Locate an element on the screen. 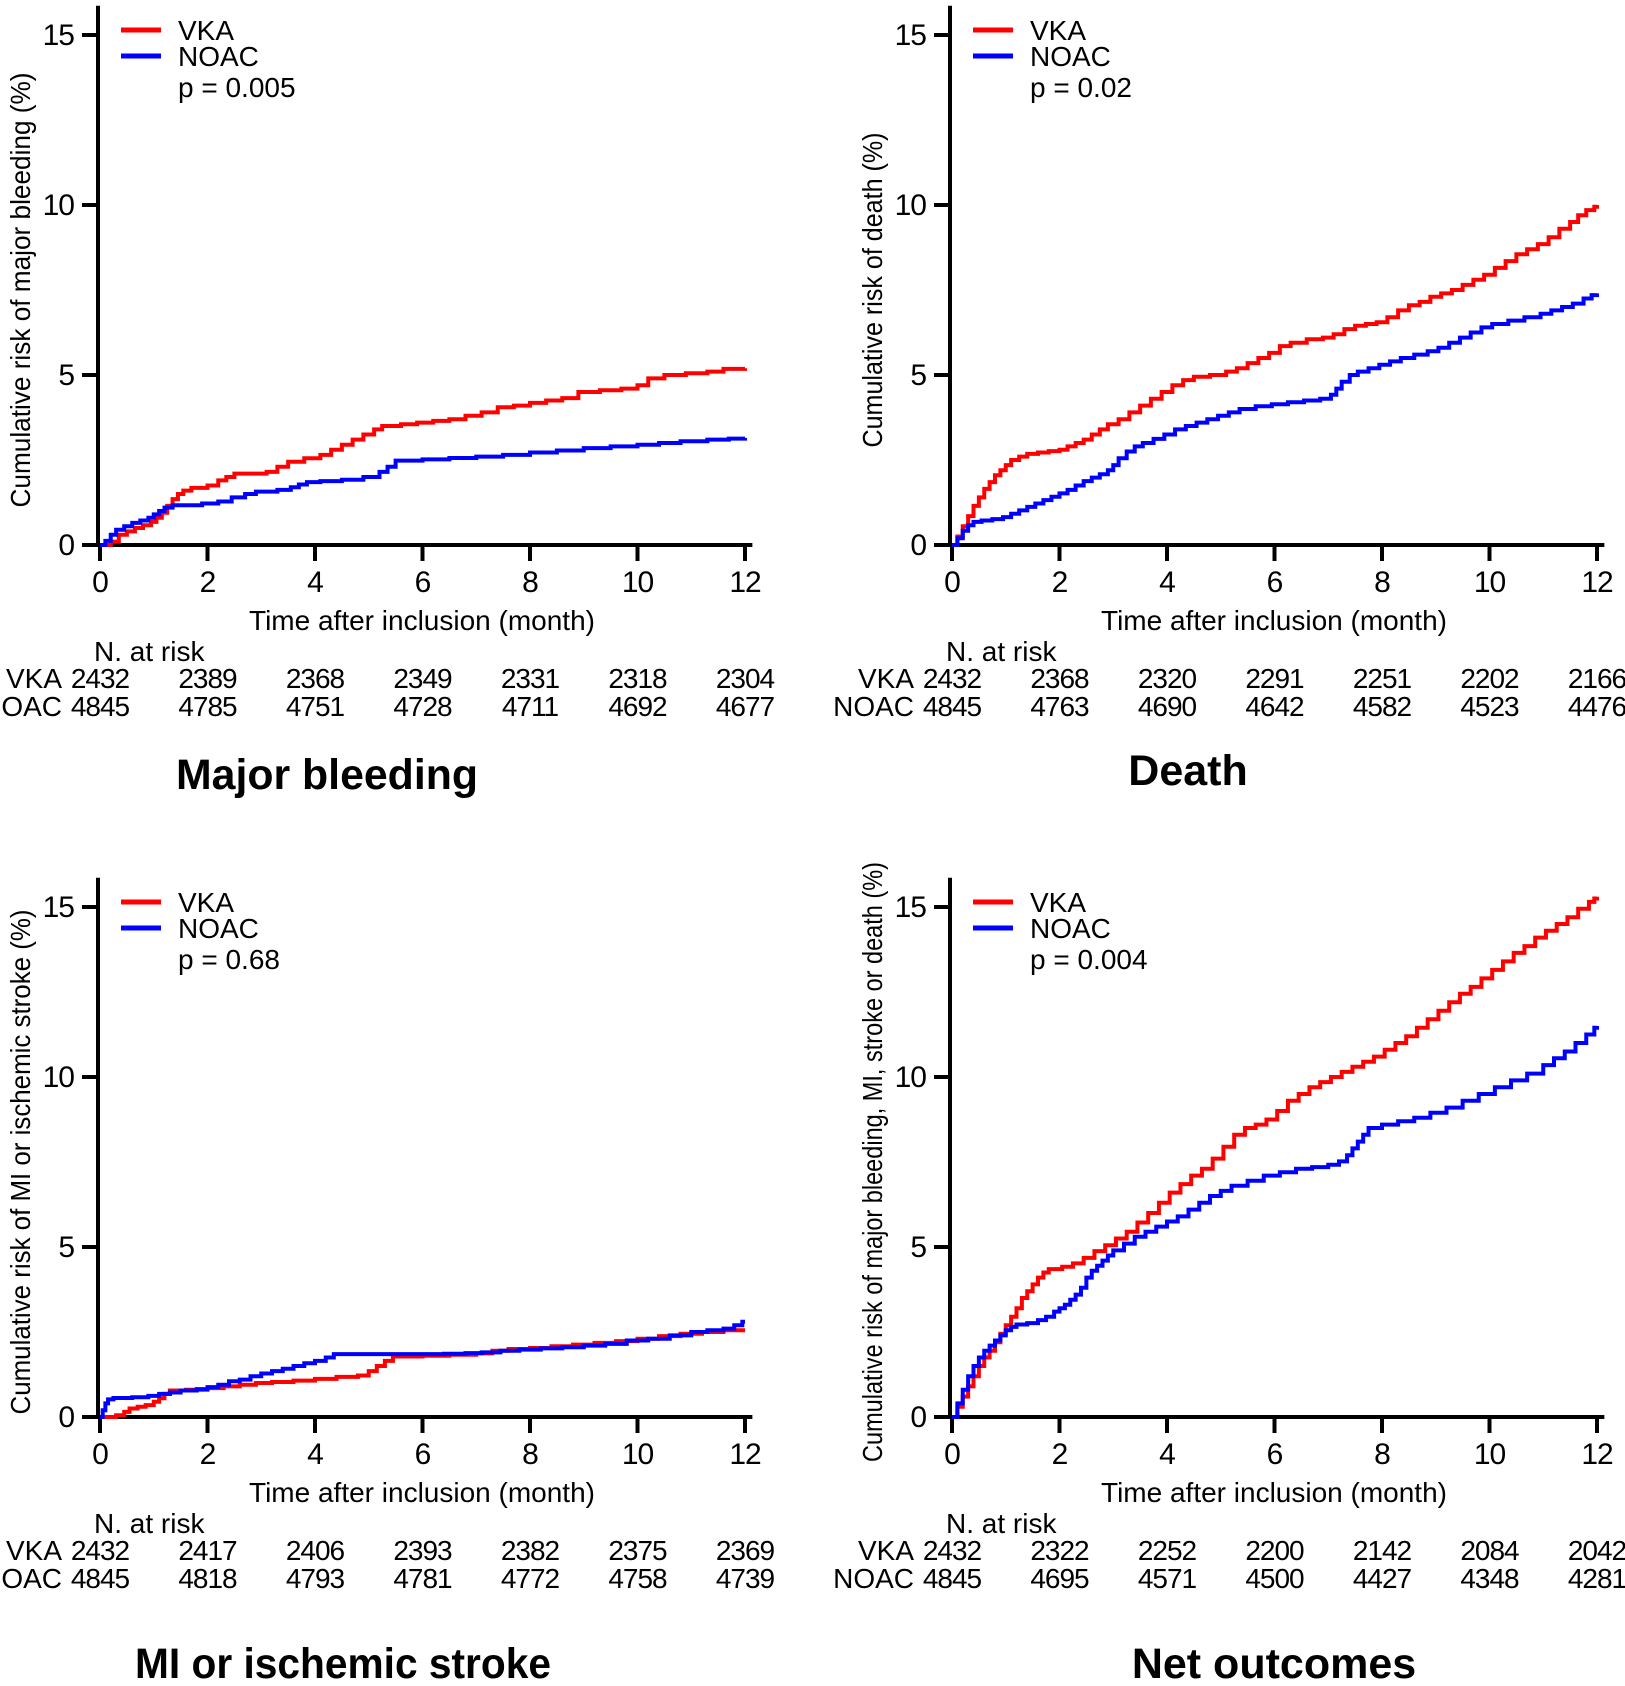 The image size is (1625, 1686). risk-count-vka: 2375 is located at coordinates (637, 1550).